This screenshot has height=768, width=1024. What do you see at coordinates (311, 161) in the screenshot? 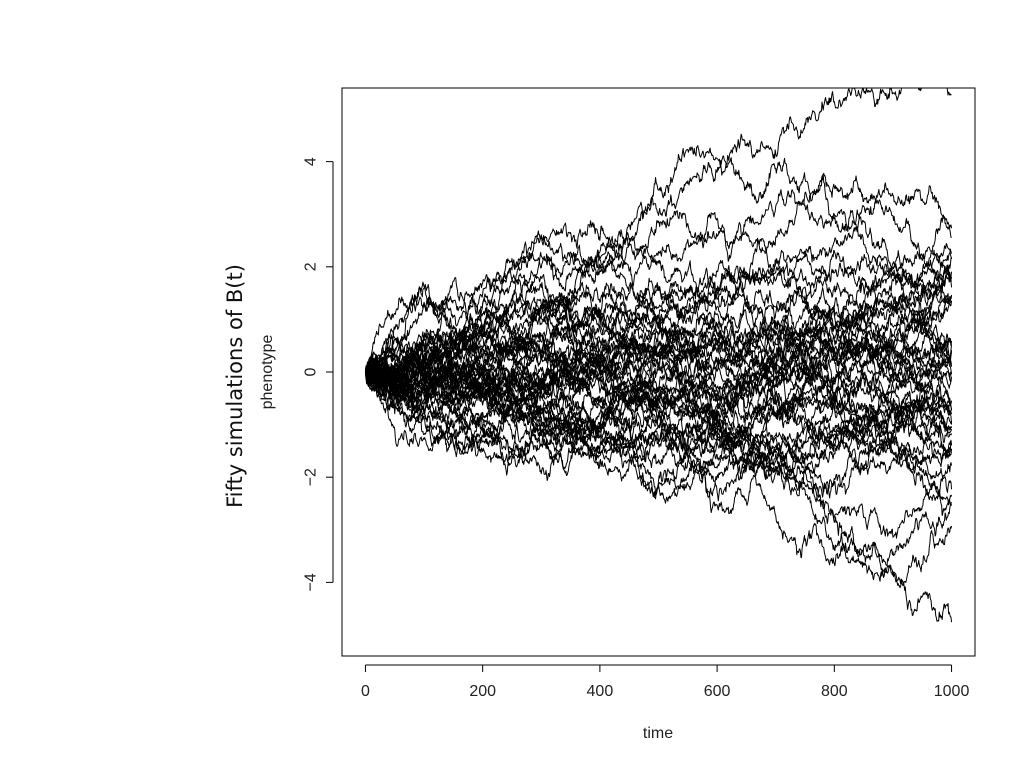
I see `y-tick-label: 4` at bounding box center [311, 161].